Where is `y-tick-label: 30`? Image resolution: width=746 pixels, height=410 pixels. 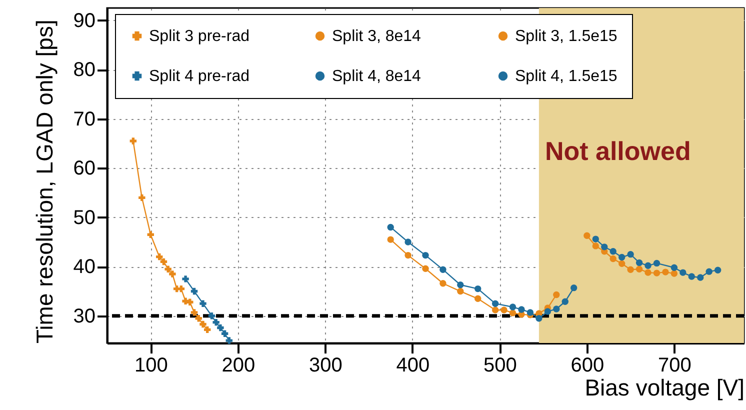
y-tick-label: 30 is located at coordinates (84, 316).